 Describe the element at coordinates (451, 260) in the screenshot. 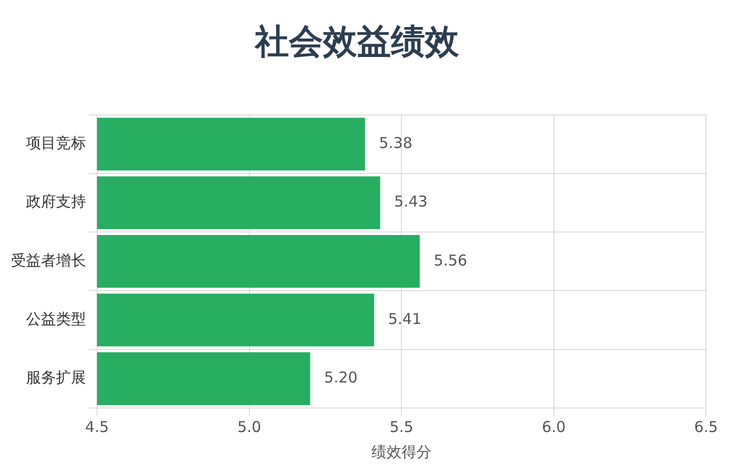

I see `data-label: 5.56` at that location.